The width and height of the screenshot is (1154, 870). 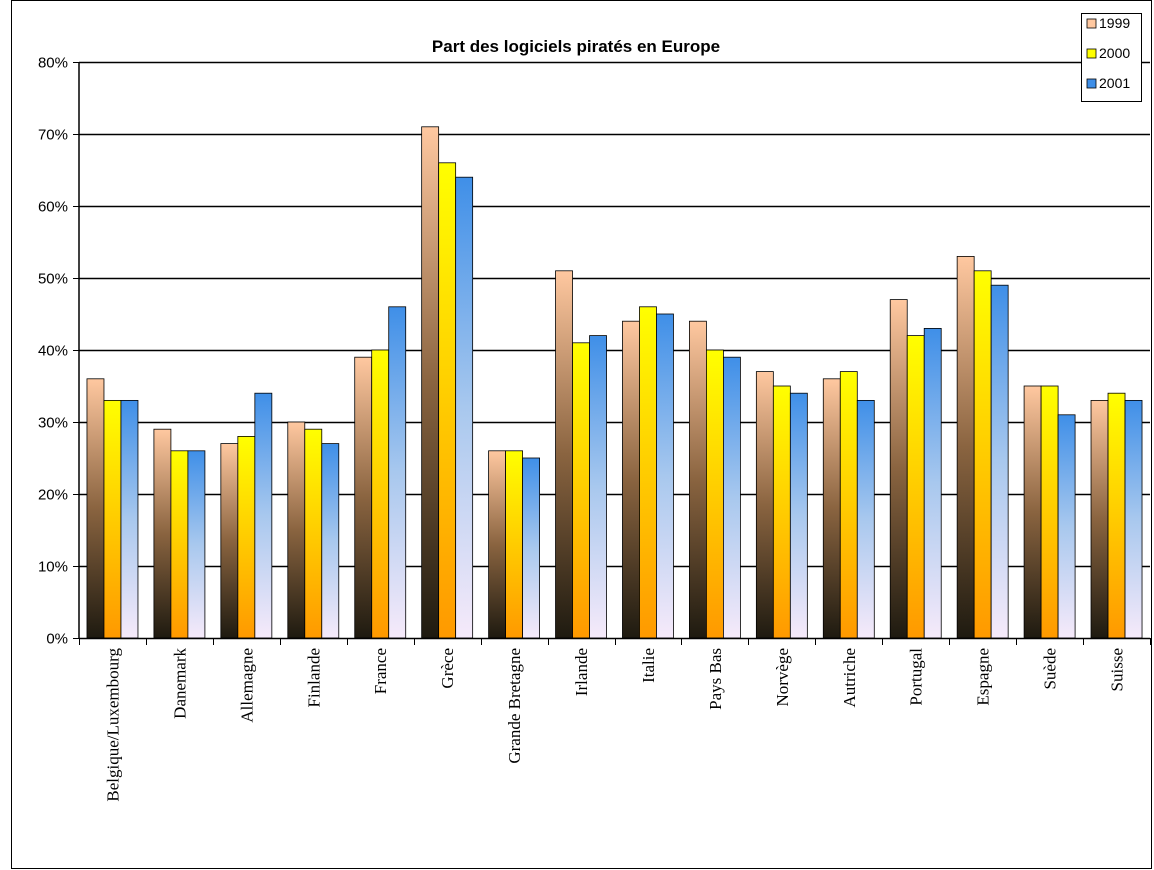 What do you see at coordinates (53, 495) in the screenshot?
I see `y-tick-label: 20%` at bounding box center [53, 495].